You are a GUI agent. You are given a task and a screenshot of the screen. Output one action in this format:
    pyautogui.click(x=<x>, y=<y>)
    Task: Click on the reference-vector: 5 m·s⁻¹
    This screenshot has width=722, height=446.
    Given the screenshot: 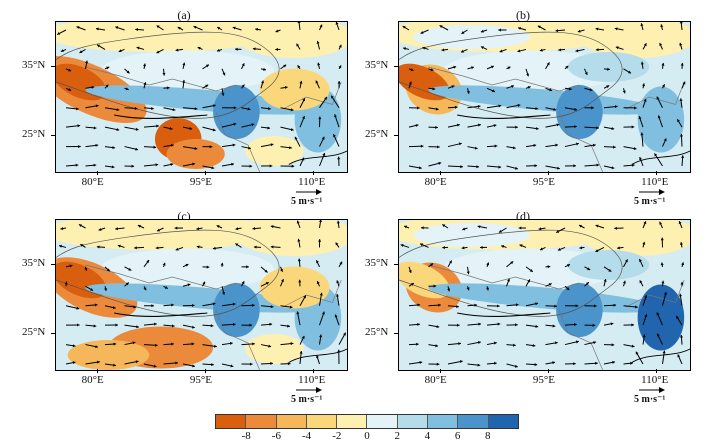 What is the action you would take?
    pyautogui.click(x=306, y=197)
    